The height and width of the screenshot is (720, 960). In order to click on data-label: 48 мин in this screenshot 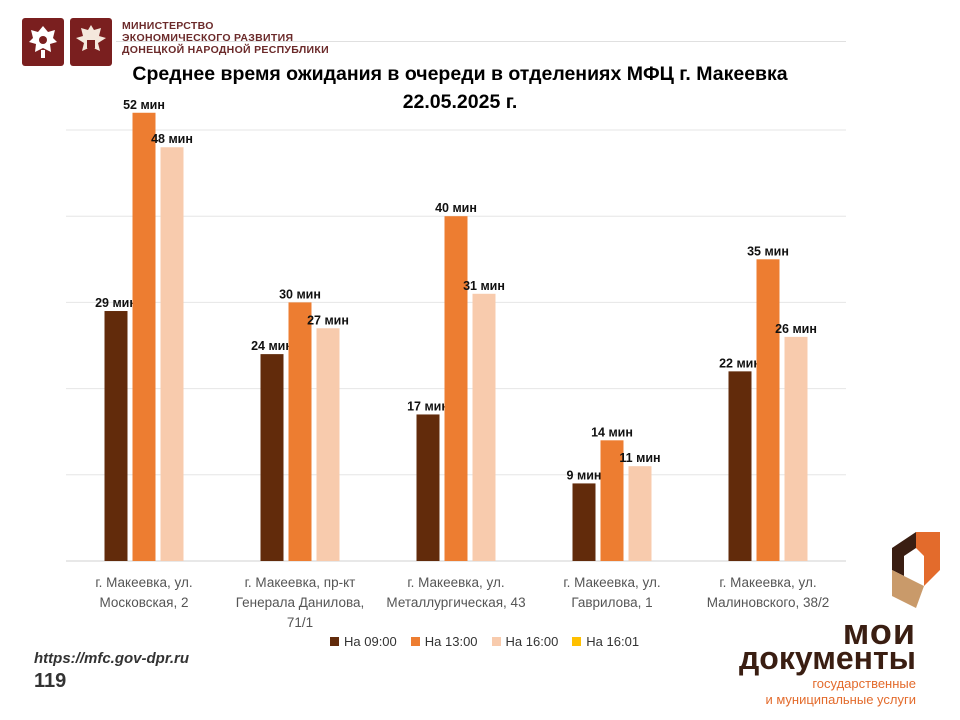, I will do `click(172, 139)`.